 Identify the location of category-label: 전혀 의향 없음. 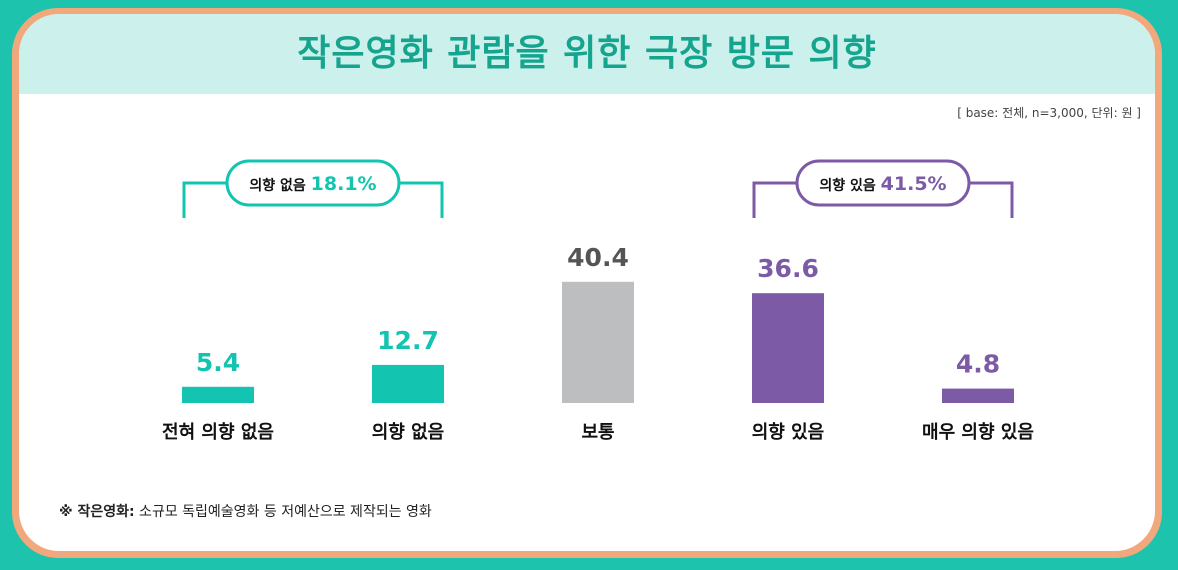
(218, 432).